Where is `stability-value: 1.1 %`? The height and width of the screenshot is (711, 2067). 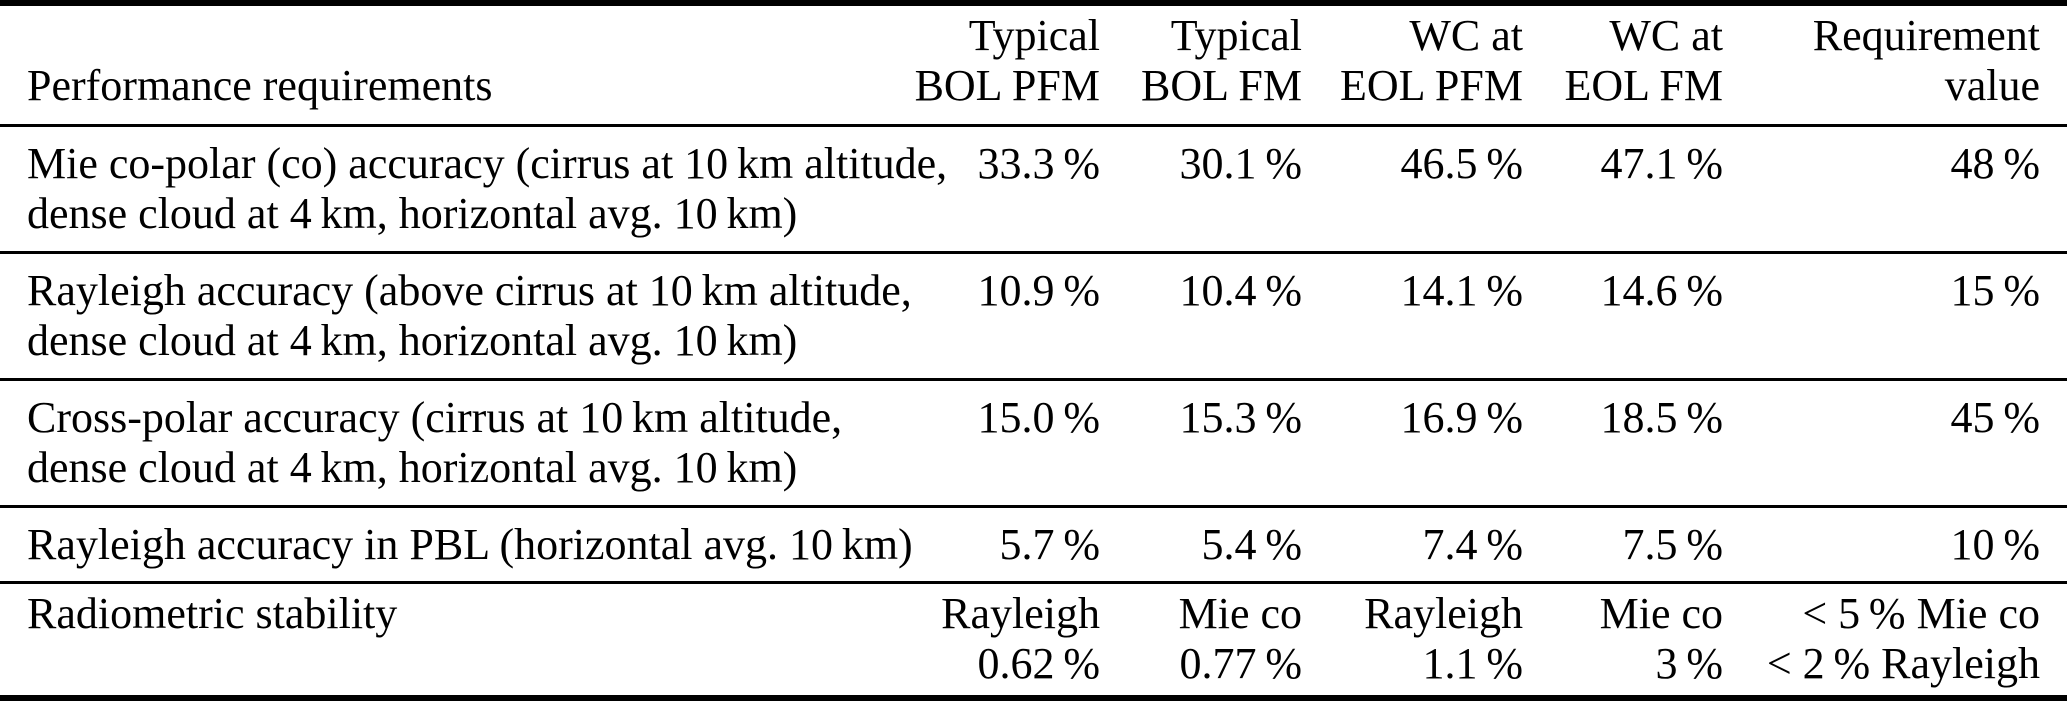 stability-value: 1.1 % is located at coordinates (1472, 663).